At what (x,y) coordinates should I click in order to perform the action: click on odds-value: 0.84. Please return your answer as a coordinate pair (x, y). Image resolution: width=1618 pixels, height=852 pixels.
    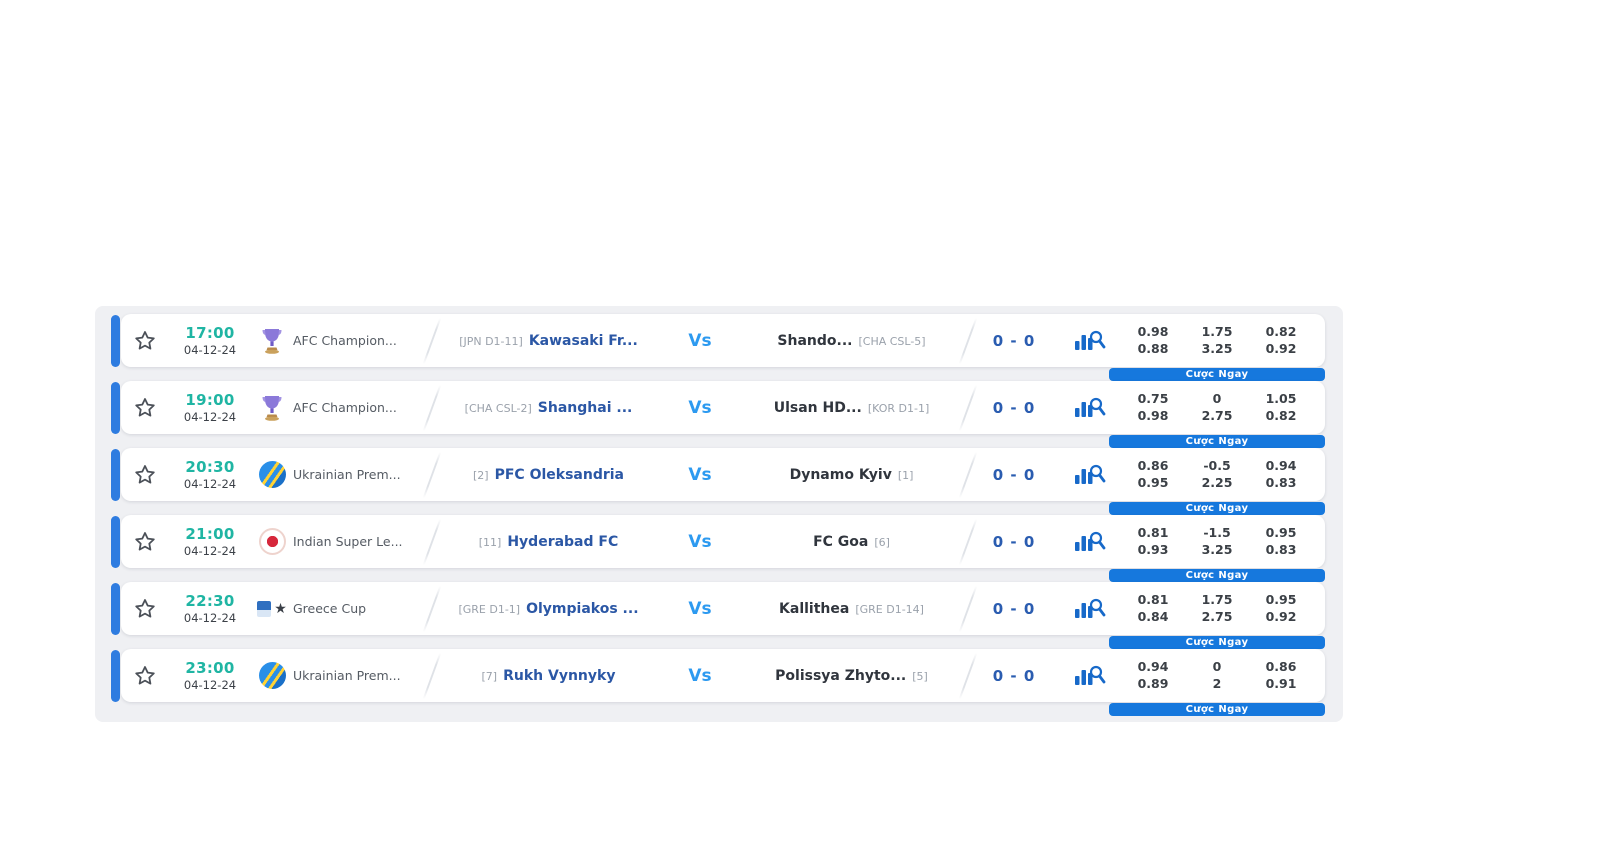
    Looking at the image, I should click on (1153, 616).